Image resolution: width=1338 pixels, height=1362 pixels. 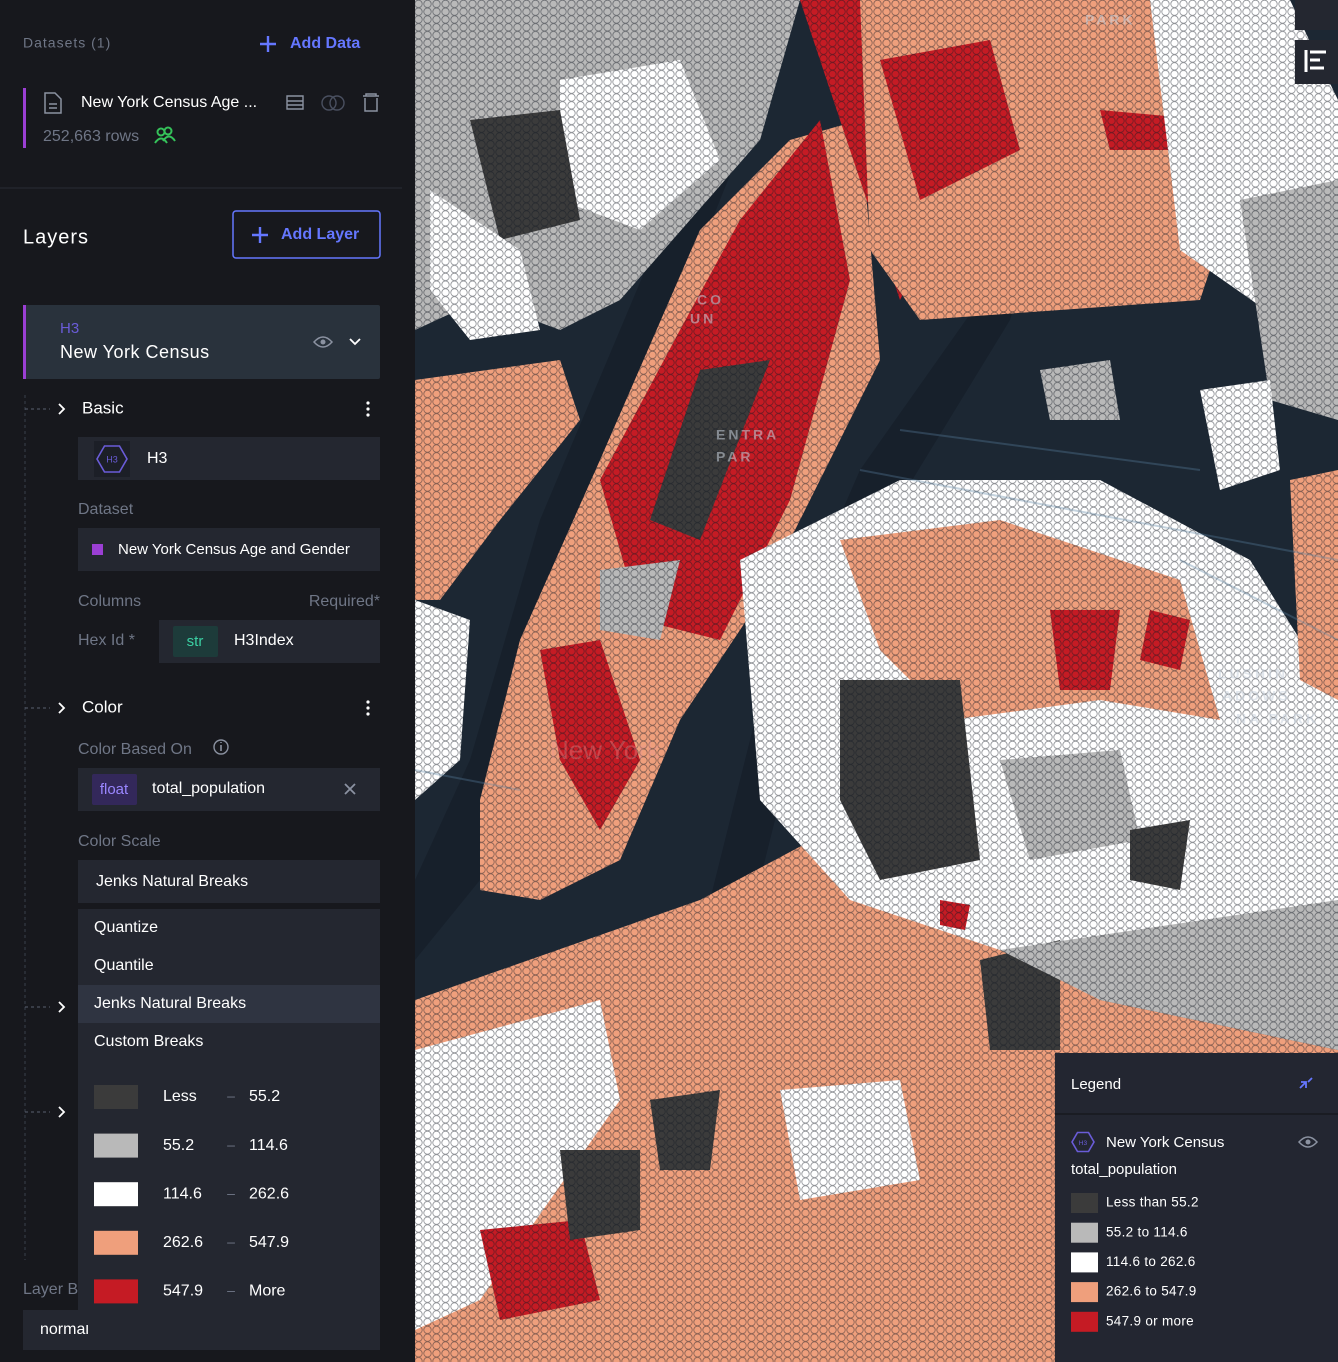 I want to click on layer-type: H3, so click(x=69, y=328).